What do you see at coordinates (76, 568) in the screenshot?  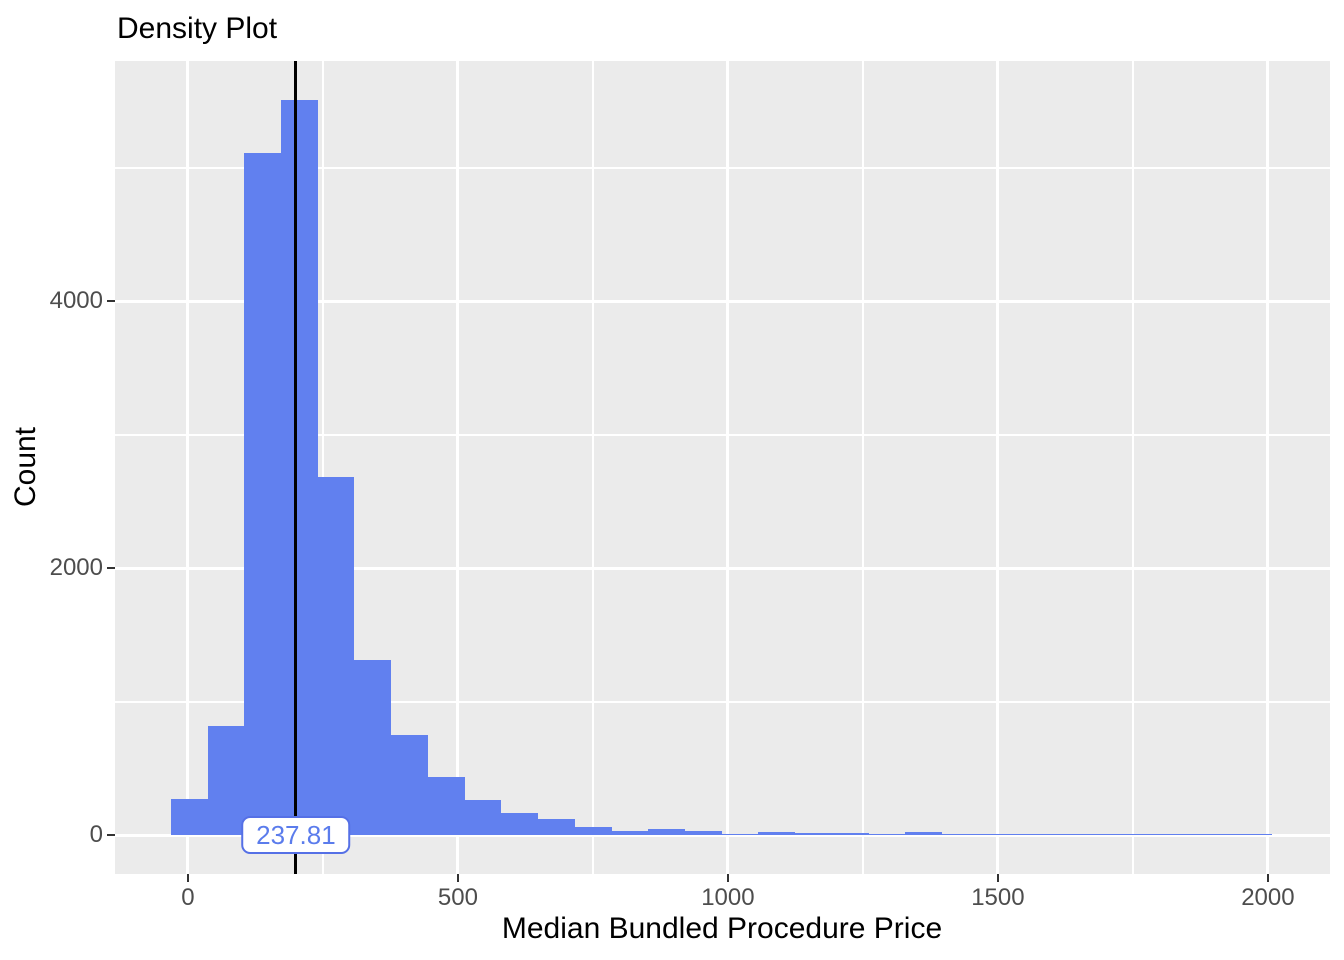 I see `y-tick-label: 2000` at bounding box center [76, 568].